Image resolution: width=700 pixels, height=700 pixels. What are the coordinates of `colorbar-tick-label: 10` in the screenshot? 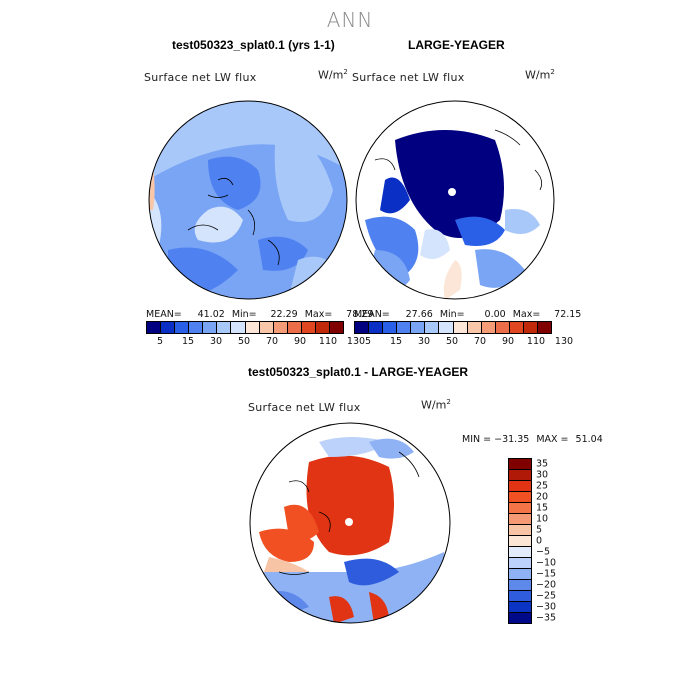 It's located at (542, 519).